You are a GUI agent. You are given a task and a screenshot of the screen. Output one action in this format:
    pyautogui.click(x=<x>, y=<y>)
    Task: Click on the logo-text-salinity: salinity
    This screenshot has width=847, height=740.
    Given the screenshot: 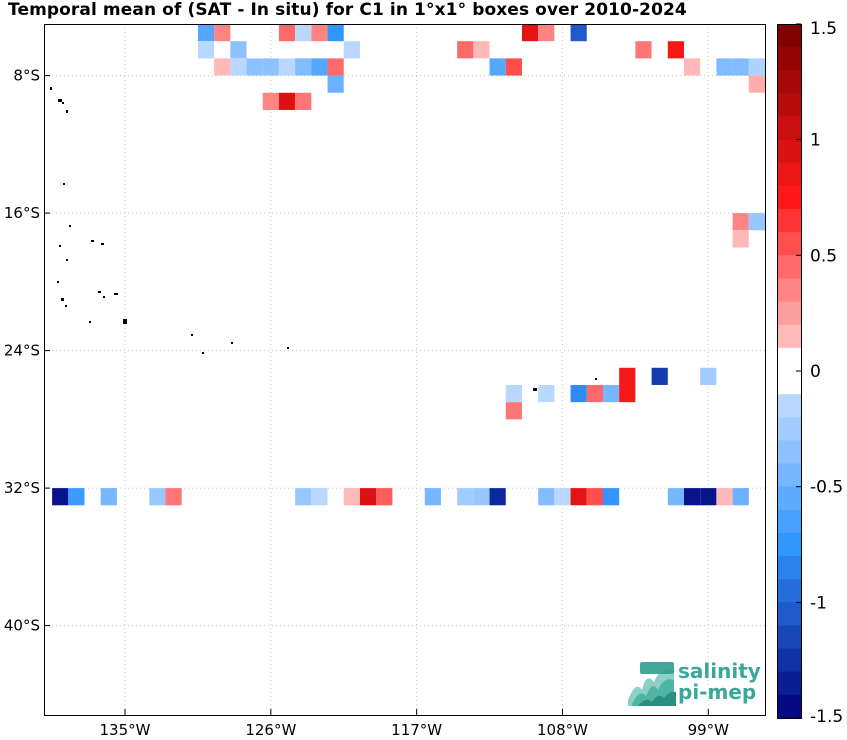 What is the action you would take?
    pyautogui.click(x=719, y=671)
    